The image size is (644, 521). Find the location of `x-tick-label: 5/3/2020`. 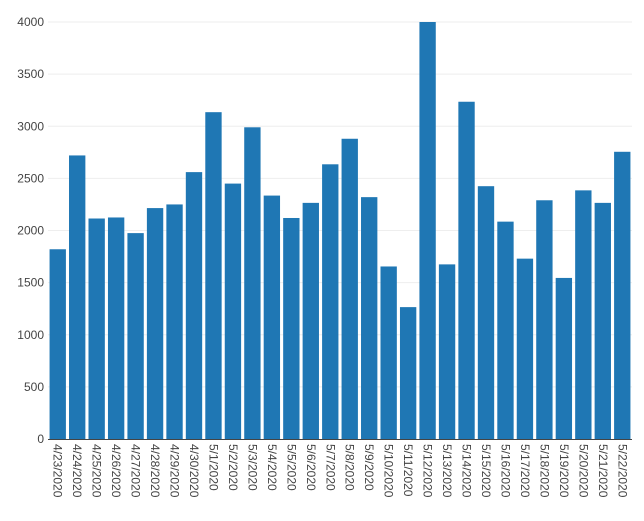

x-tick-label: 5/3/2020 is located at coordinates (252, 467).